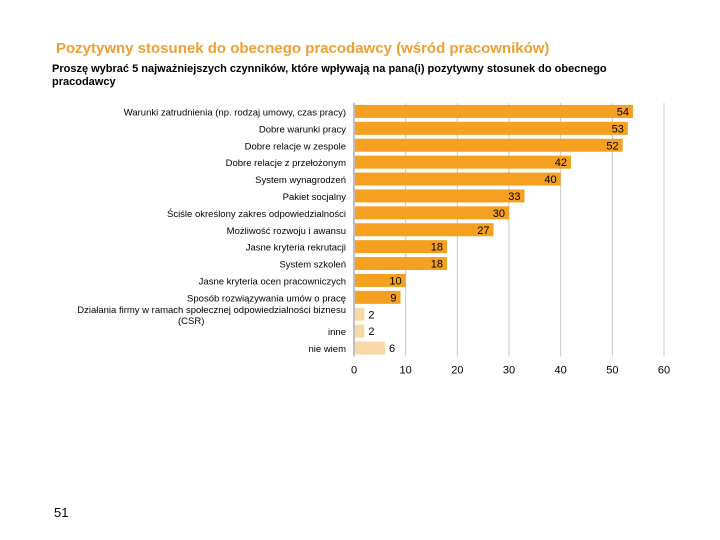 The height and width of the screenshot is (540, 720). I want to click on x-tick-label: 20, so click(457, 371).